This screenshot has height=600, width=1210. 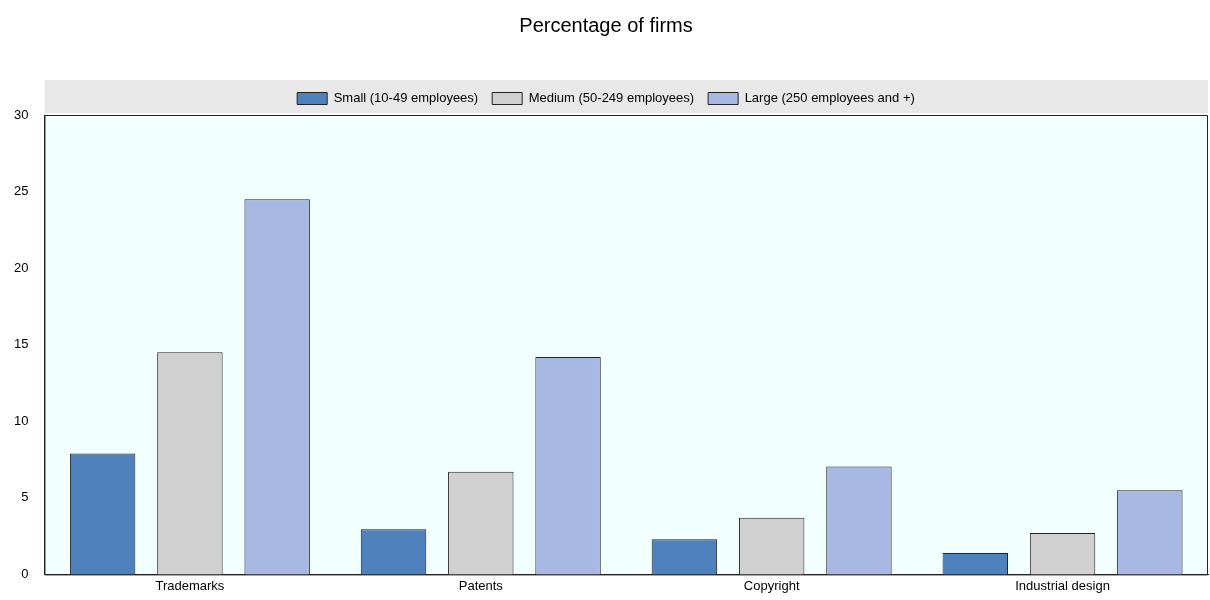 I want to click on legend-label: Small (10-49 employees), so click(x=406, y=98).